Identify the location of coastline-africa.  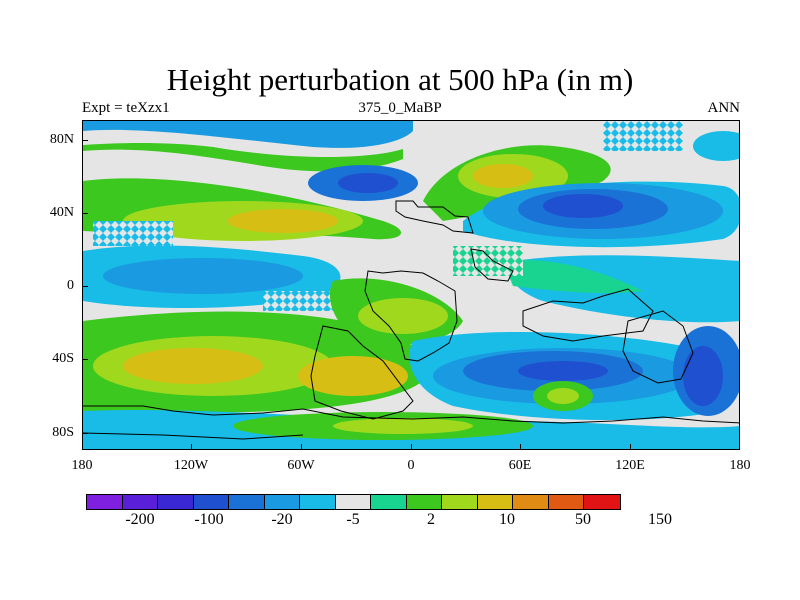
(411, 316).